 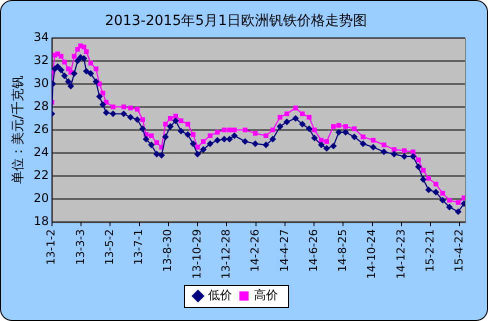 What do you see at coordinates (255, 250) in the screenshot?
I see `x-tick-label: 14-2-26` at bounding box center [255, 250].